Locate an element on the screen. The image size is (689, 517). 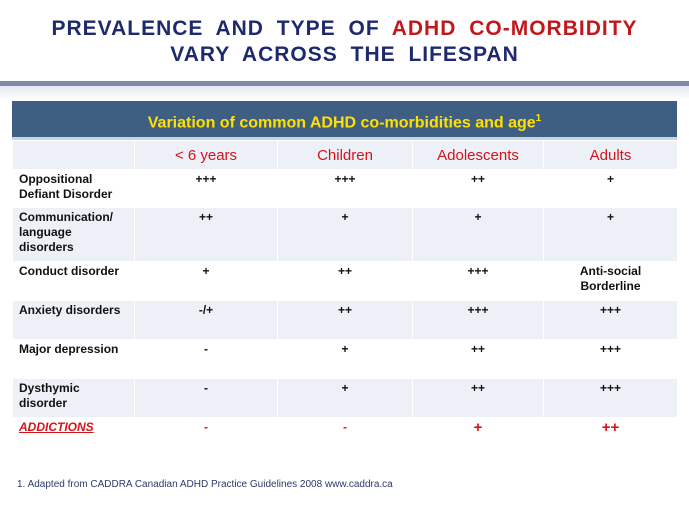
table-header-row: < 6 years Children Adolescents Adults is located at coordinates (345, 155).